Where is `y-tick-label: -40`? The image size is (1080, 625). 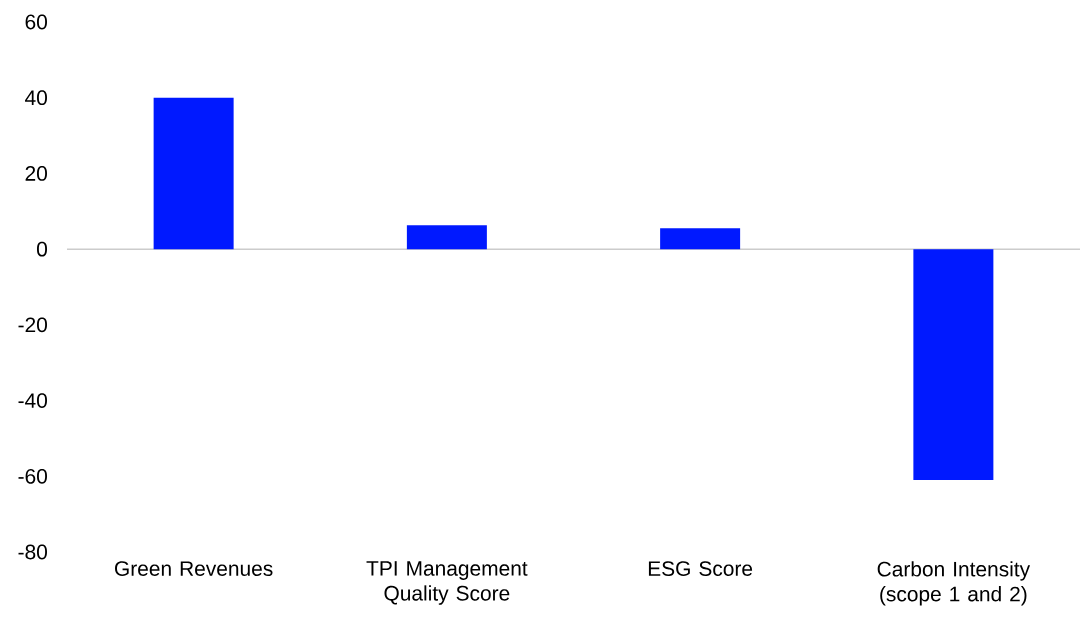
y-tick-label: -40 is located at coordinates (32, 400).